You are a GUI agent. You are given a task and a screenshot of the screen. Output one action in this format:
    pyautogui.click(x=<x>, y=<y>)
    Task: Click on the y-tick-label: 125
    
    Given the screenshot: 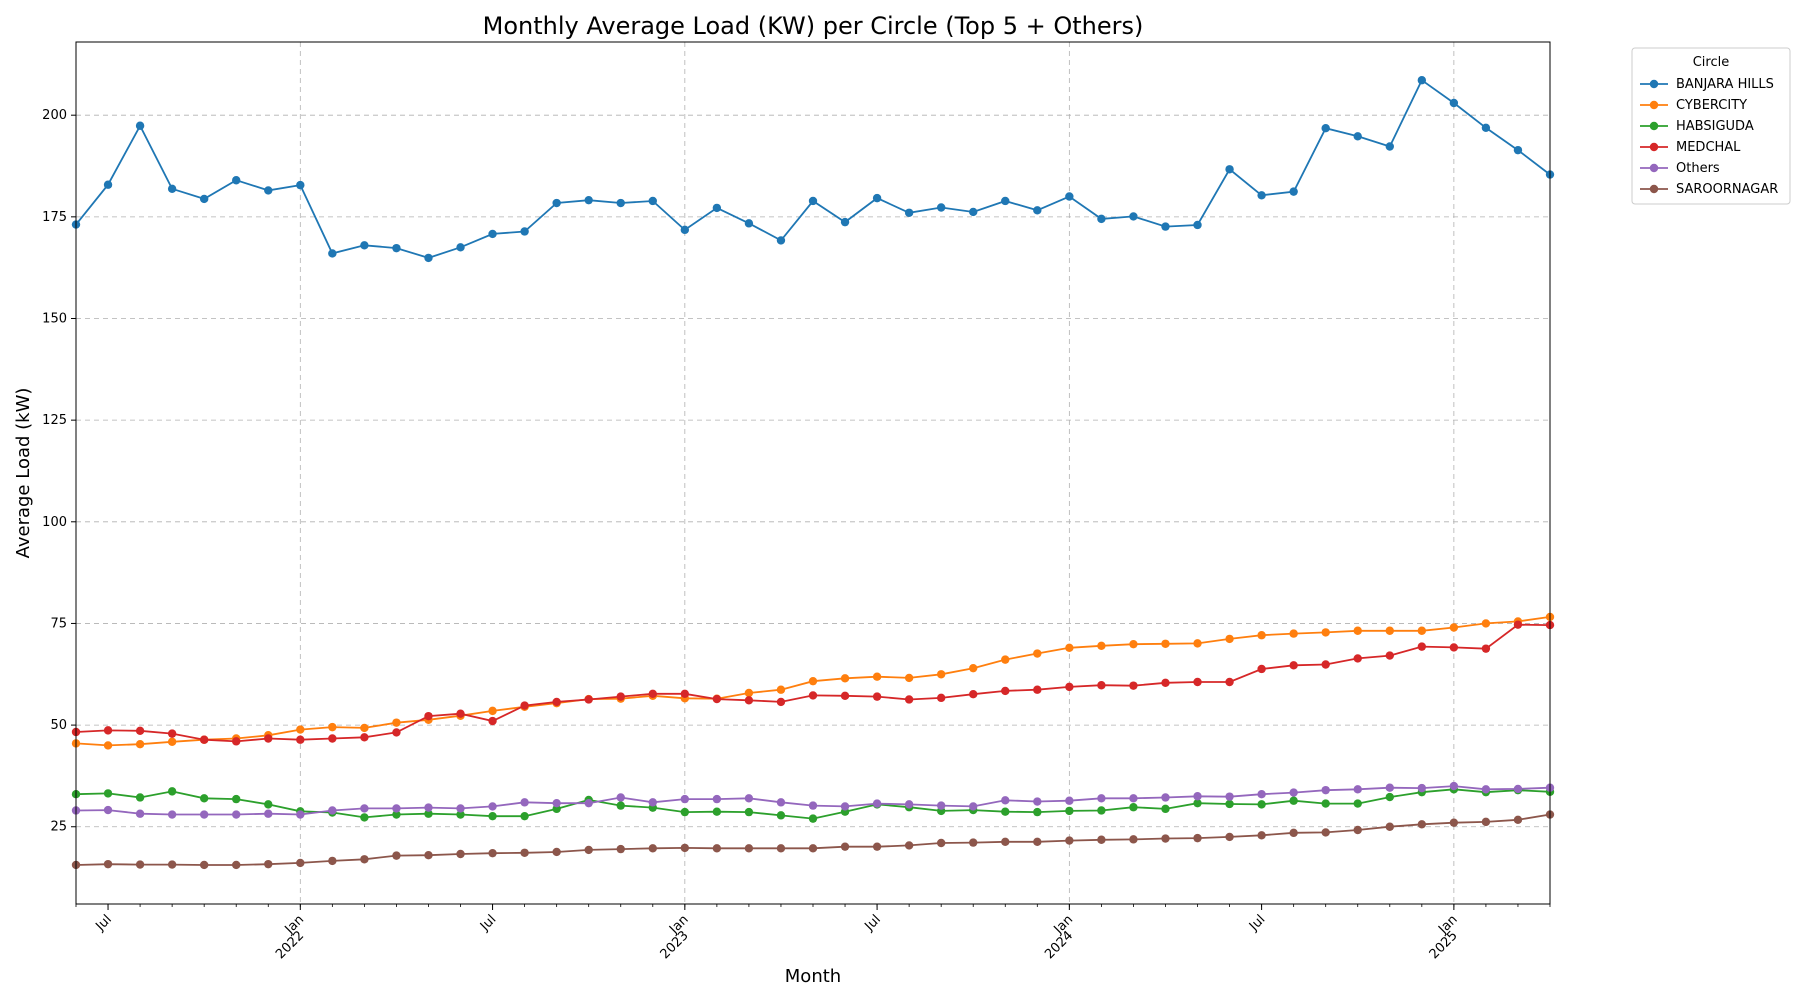 What is the action you would take?
    pyautogui.click(x=54, y=420)
    